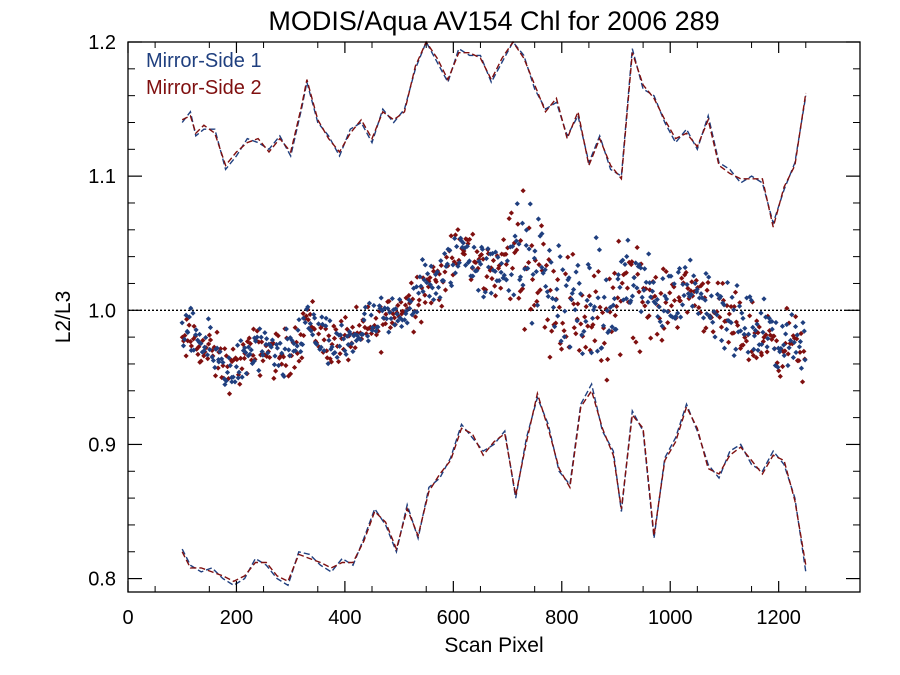  Describe the element at coordinates (204, 61) in the screenshot. I see `legend-entry-mirror-side-1: Mirror-Side 1` at that location.